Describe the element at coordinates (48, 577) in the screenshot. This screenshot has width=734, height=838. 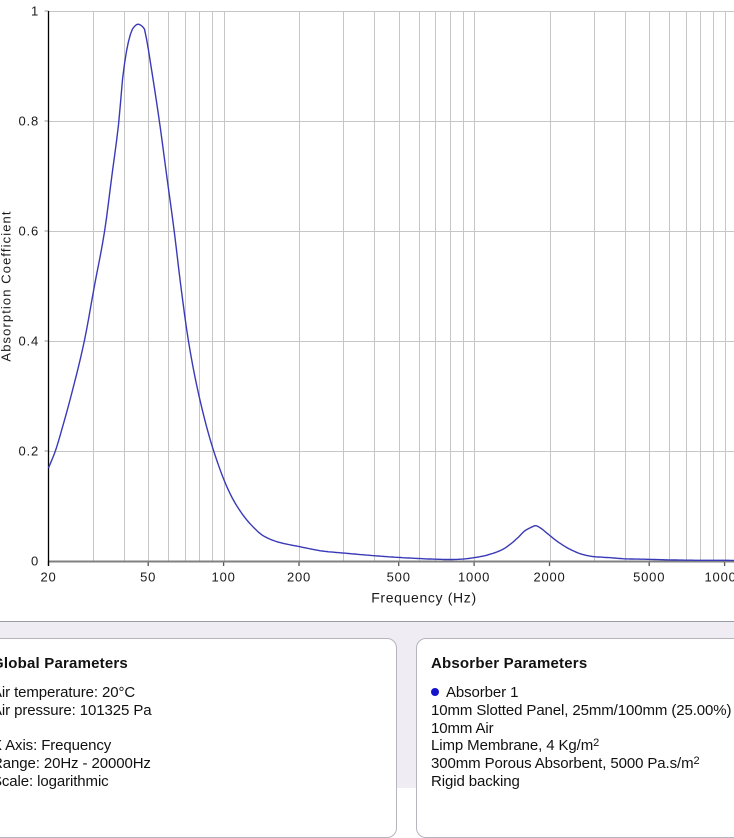
I see `svg-text: 20` at that location.